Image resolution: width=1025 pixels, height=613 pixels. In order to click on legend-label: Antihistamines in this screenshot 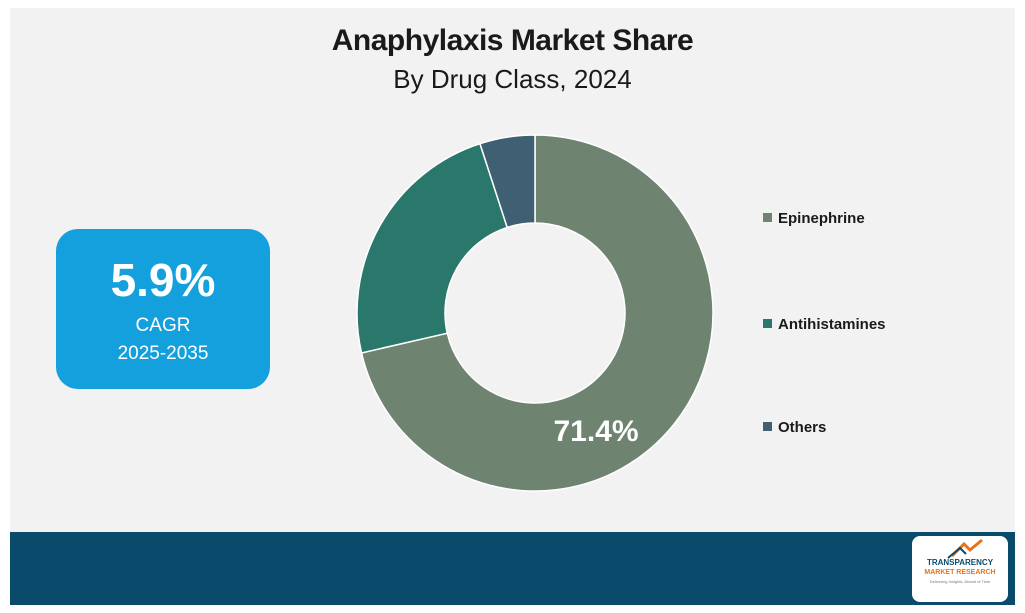, I will do `click(832, 324)`.